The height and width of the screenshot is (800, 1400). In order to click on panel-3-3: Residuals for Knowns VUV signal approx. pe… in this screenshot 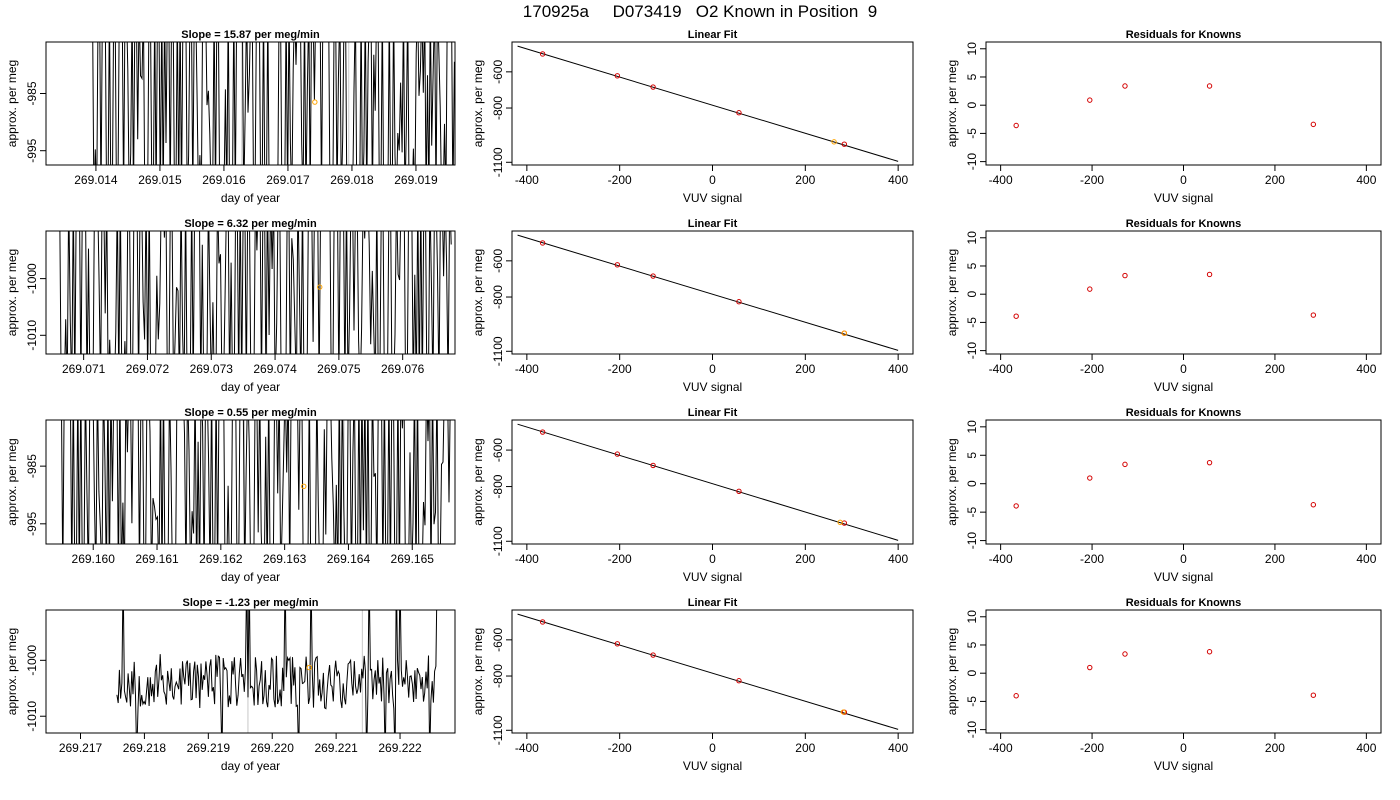, I will do `click(1163, 495)`.